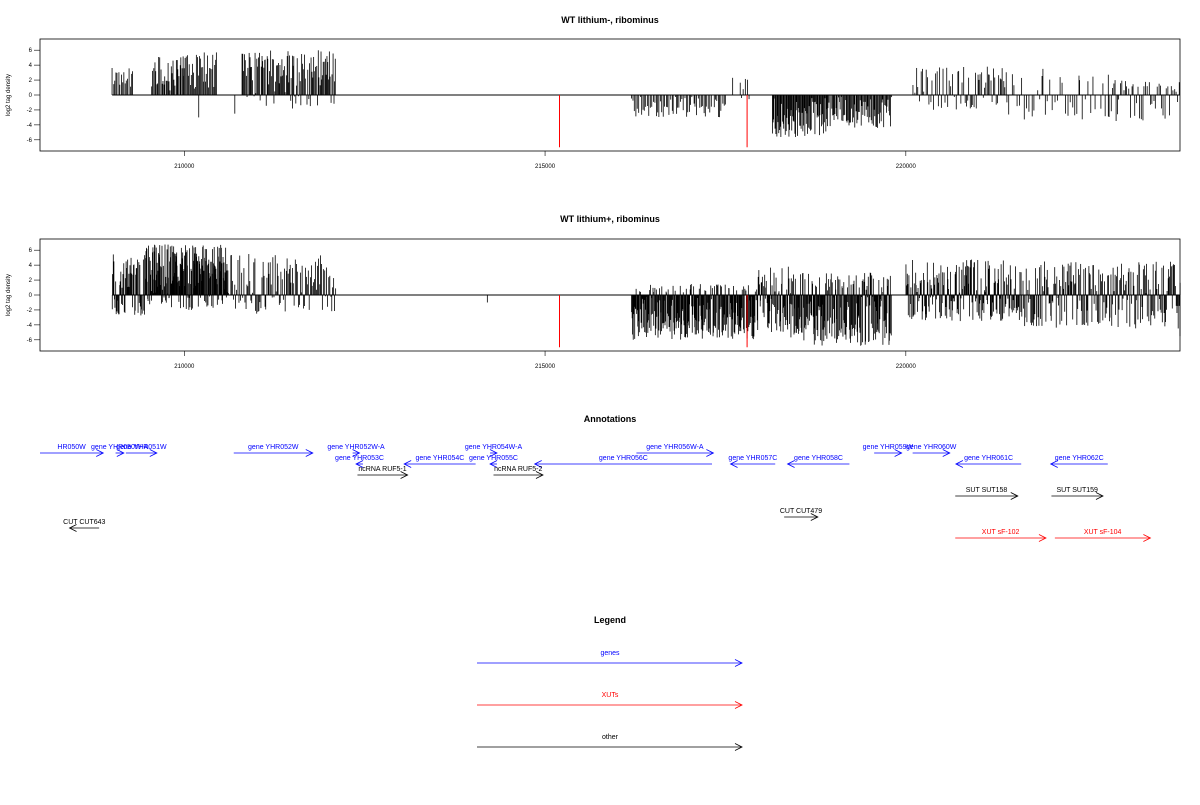  Describe the element at coordinates (610, 742) in the screenshot. I see `legend-entry: other` at that location.